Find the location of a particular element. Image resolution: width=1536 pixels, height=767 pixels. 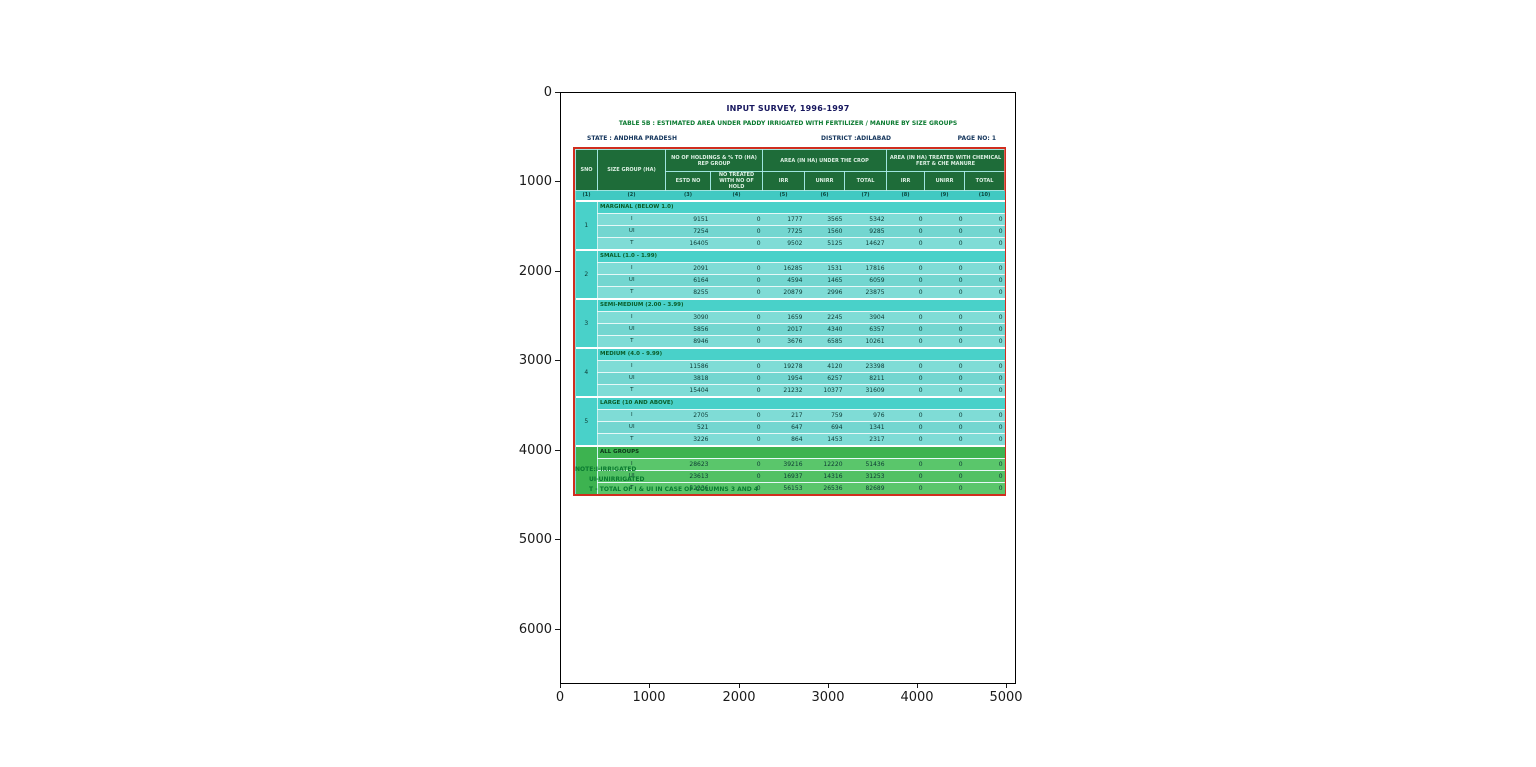

size-group-row: 4 MEDIUM (4.0 - 9.99) is located at coordinates (790, 372).